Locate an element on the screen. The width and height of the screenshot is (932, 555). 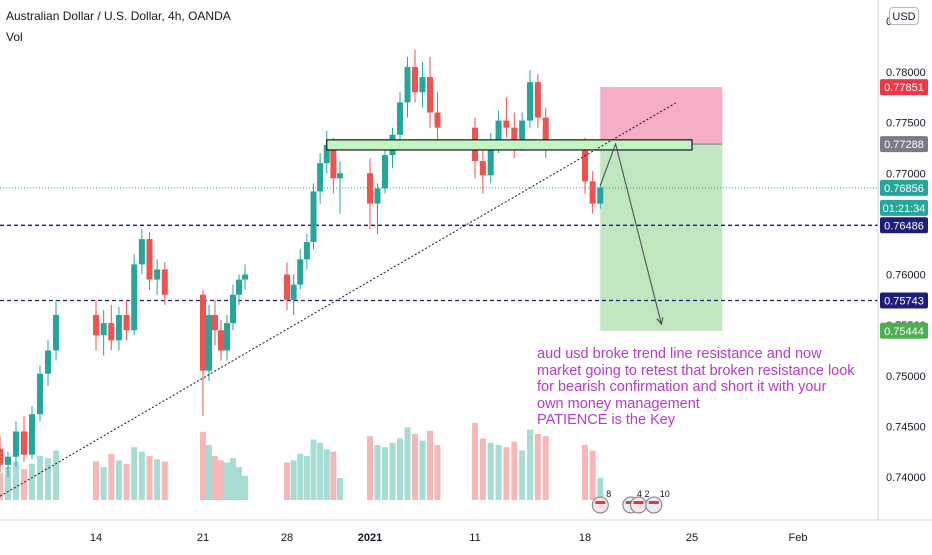
economic-event-icon: 8 is located at coordinates (601, 501).